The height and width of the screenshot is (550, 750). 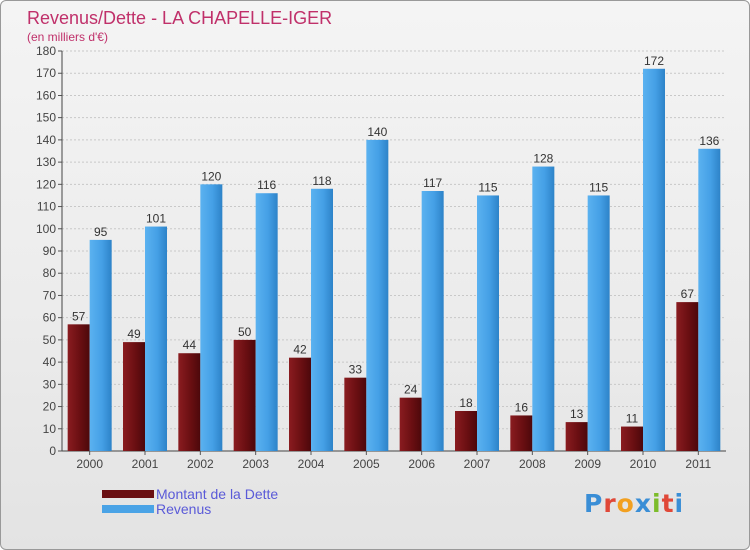 What do you see at coordinates (654, 61) in the screenshot?
I see `data-label-revenus: 172` at bounding box center [654, 61].